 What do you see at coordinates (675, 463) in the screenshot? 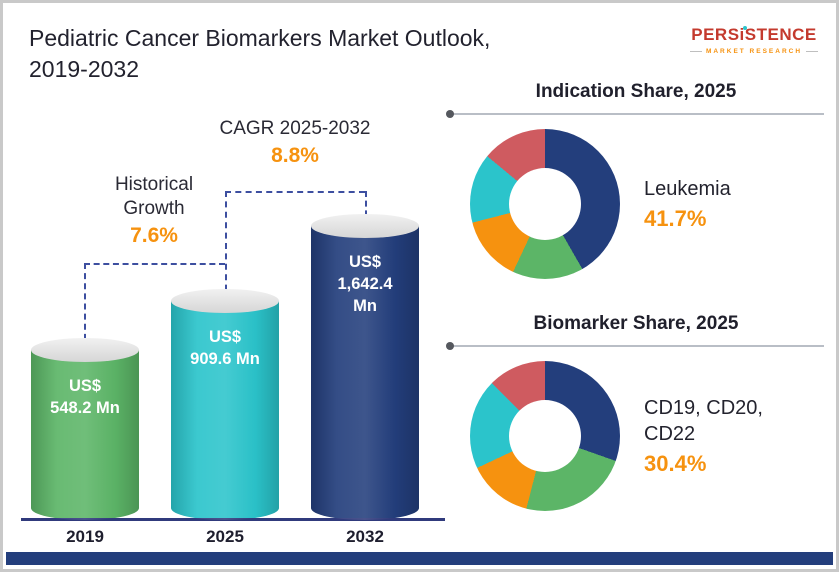
I see `biomarker-highlight-value: 30.4%` at bounding box center [675, 463].